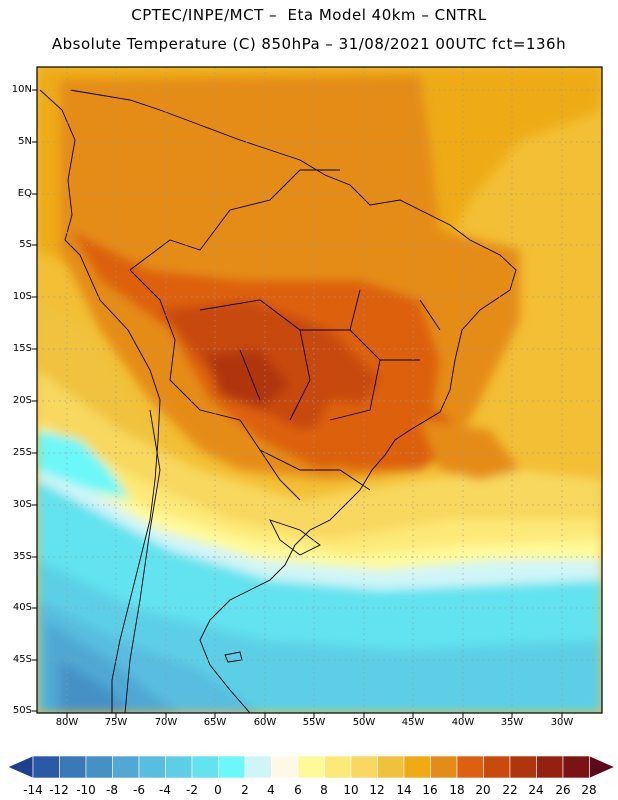 This screenshot has width=618, height=800. What do you see at coordinates (22, 452) in the screenshot?
I see `lat-label: 25S` at bounding box center [22, 452].